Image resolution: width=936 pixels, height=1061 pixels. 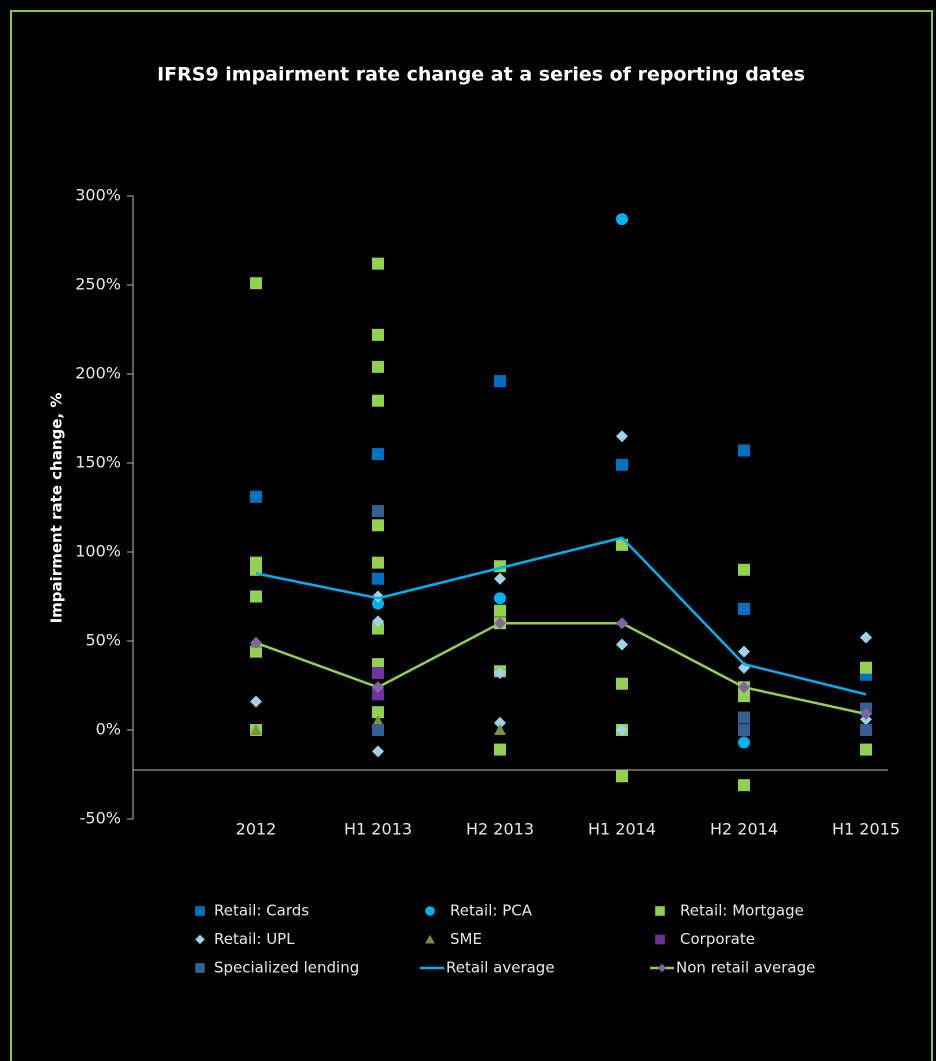 I want to click on y-tick-label: 0%, so click(x=108, y=729).